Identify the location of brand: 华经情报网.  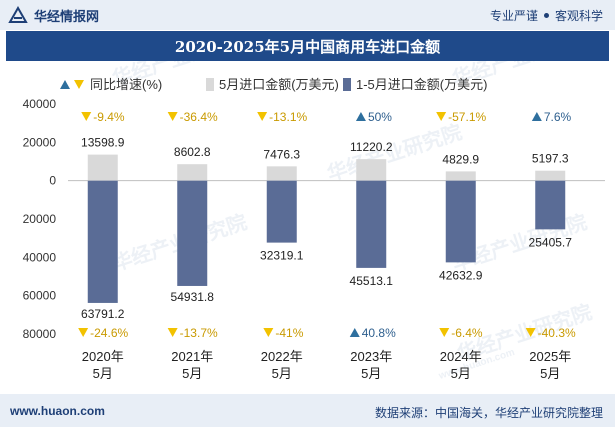
(53, 15).